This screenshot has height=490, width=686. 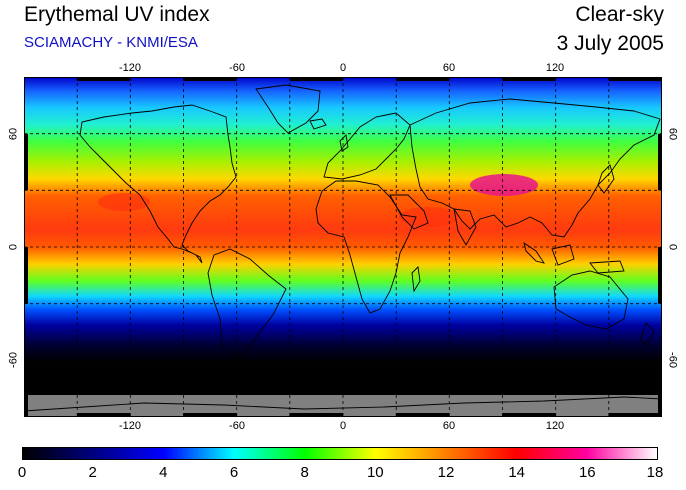 I want to click on colorbar-tick-4: 4, so click(x=163, y=472).